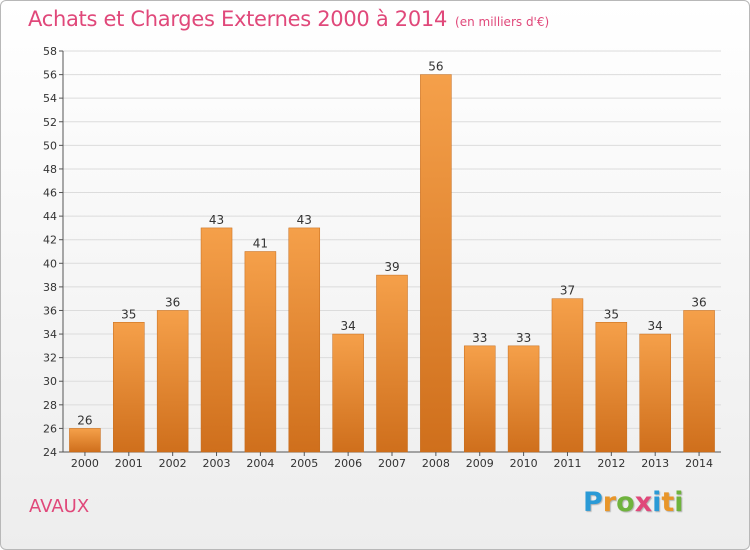  Describe the element at coordinates (655, 463) in the screenshot. I see `x-tick-label: 2013` at that location.